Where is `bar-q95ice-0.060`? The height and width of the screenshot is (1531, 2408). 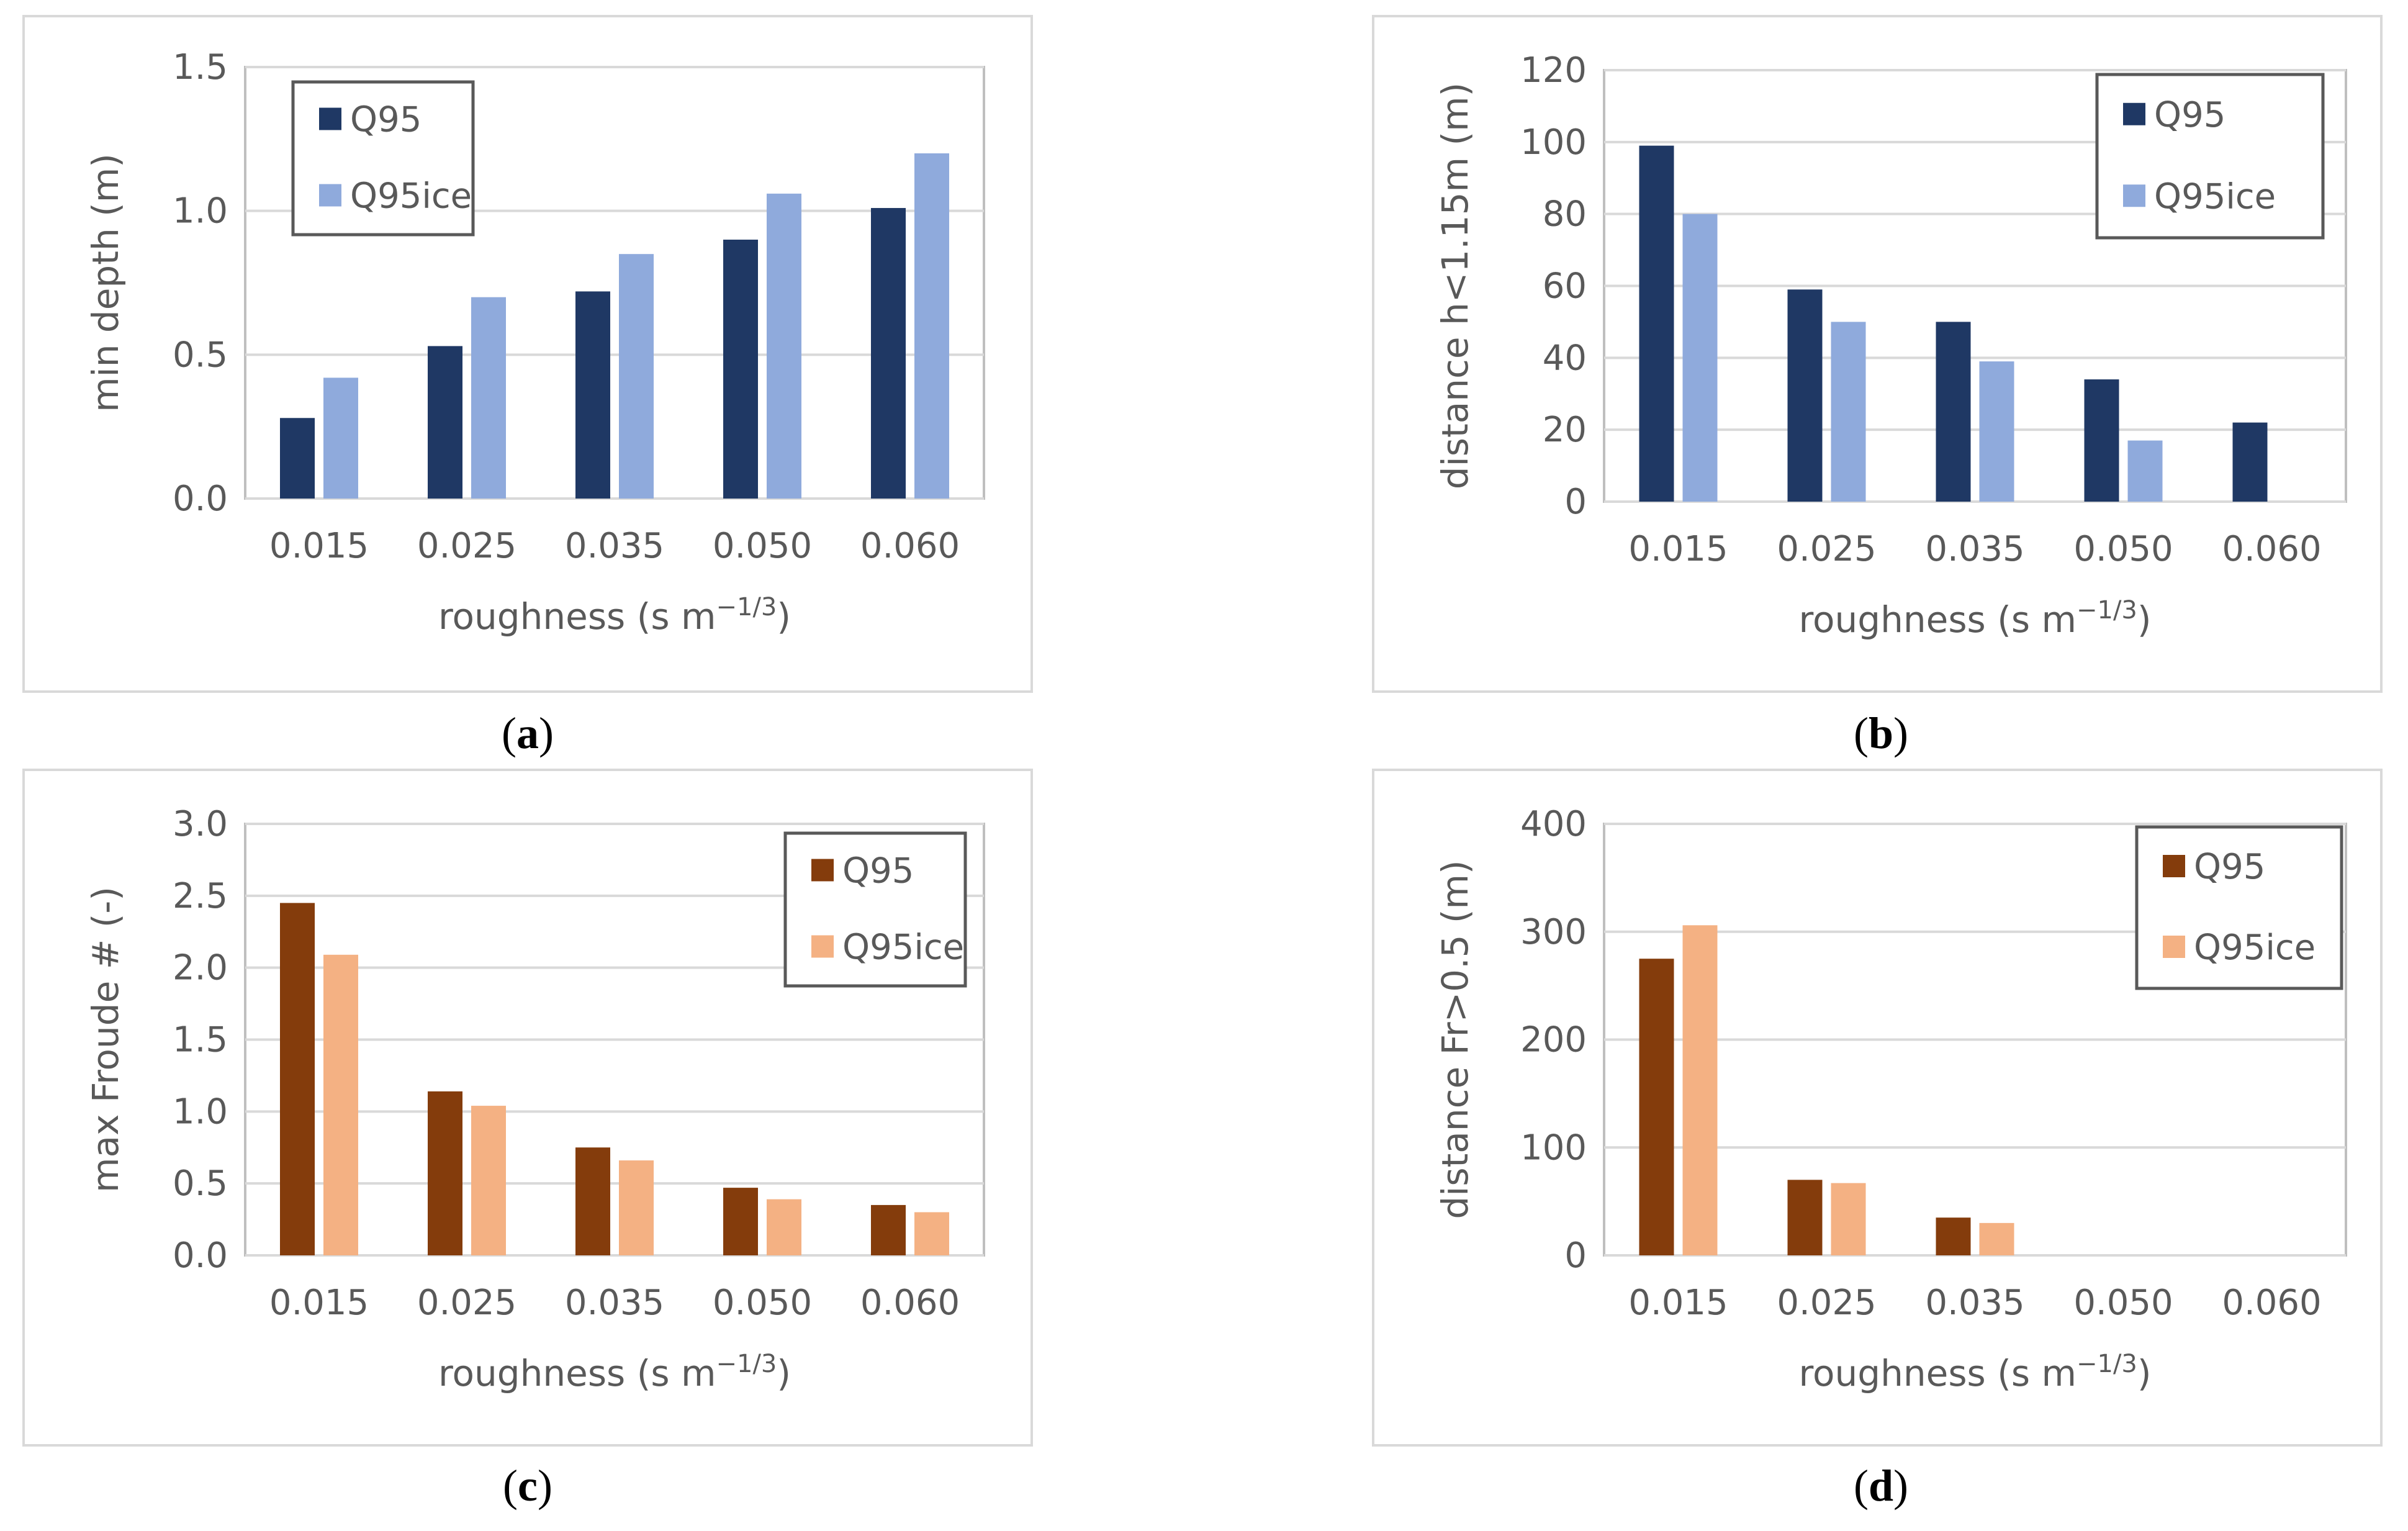
bar-q95ice-0.060 is located at coordinates (932, 326).